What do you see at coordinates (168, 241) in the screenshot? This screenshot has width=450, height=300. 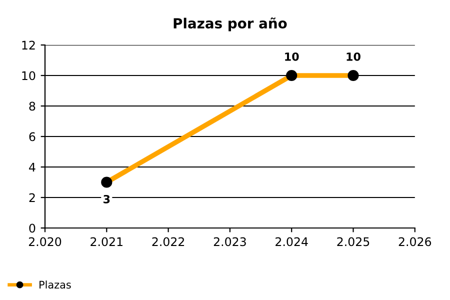 I see `x-tick-label: 2.022` at bounding box center [168, 241].